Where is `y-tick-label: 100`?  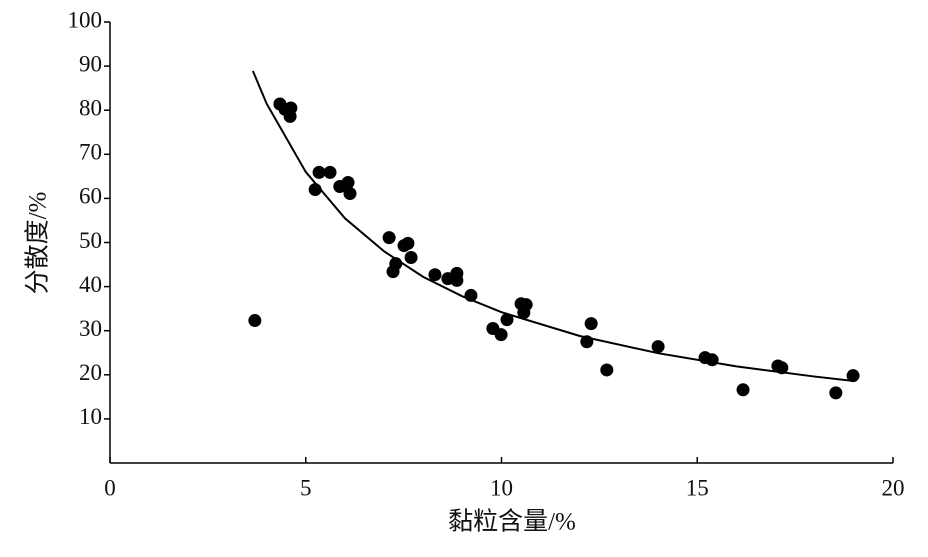
y-tick-label: 100 is located at coordinates (85, 19).